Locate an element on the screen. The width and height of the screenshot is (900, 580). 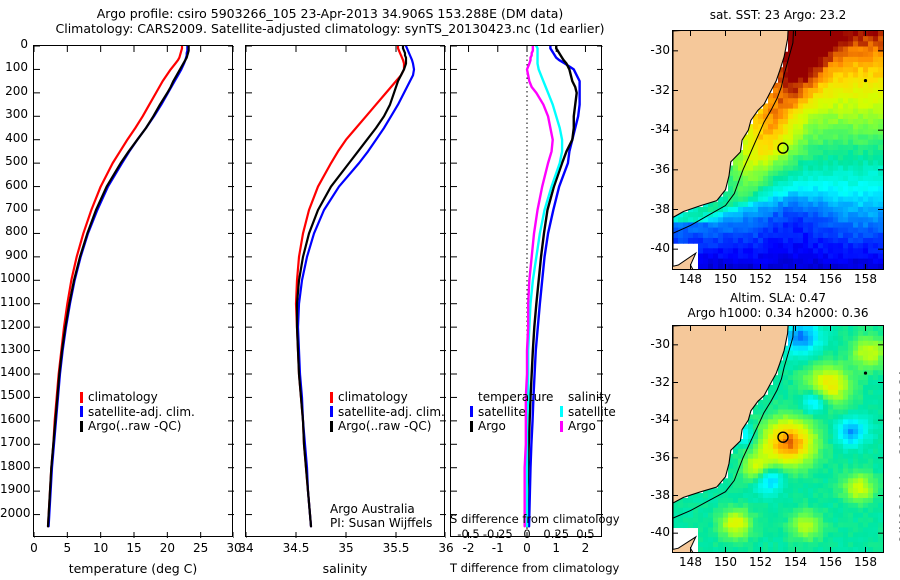
attribution: Argo Australia PI: Susan Wijffels is located at coordinates (381, 516).